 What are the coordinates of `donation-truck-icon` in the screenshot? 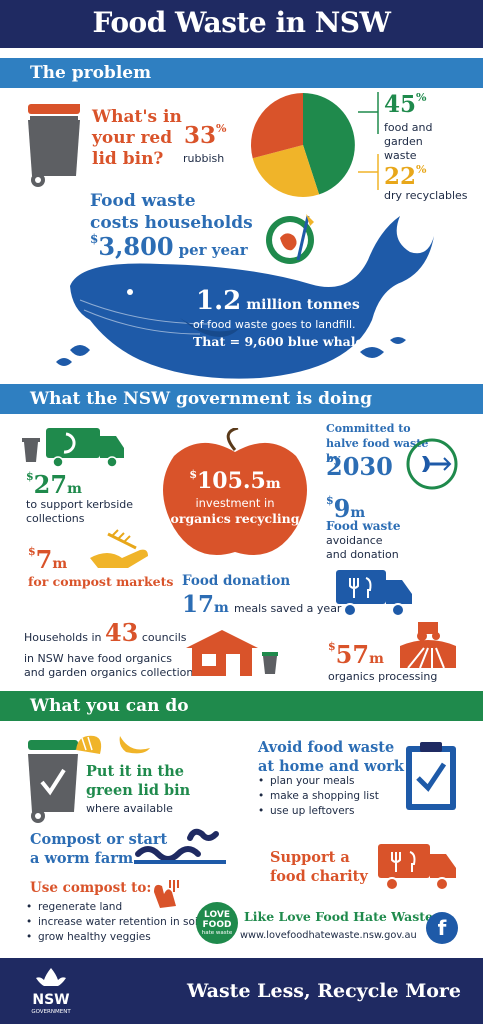 It's located at (374, 593).